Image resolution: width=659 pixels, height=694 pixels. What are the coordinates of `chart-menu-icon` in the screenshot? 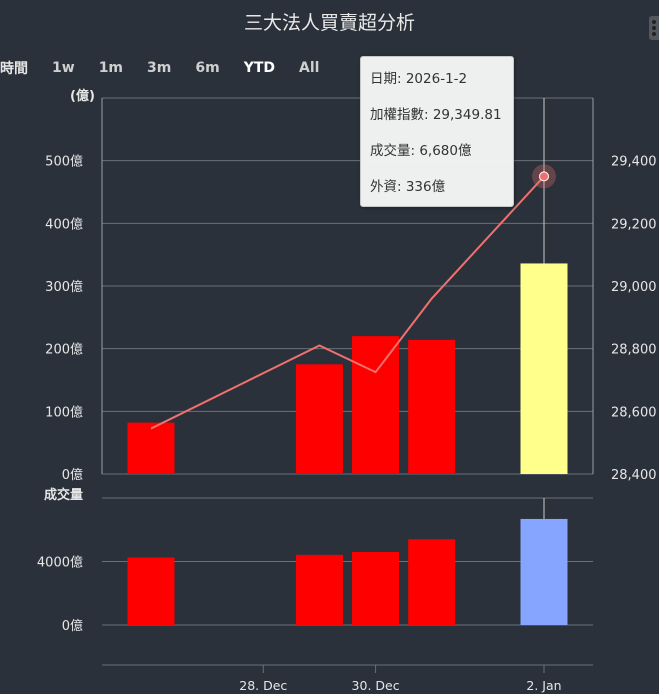 It's located at (654, 28).